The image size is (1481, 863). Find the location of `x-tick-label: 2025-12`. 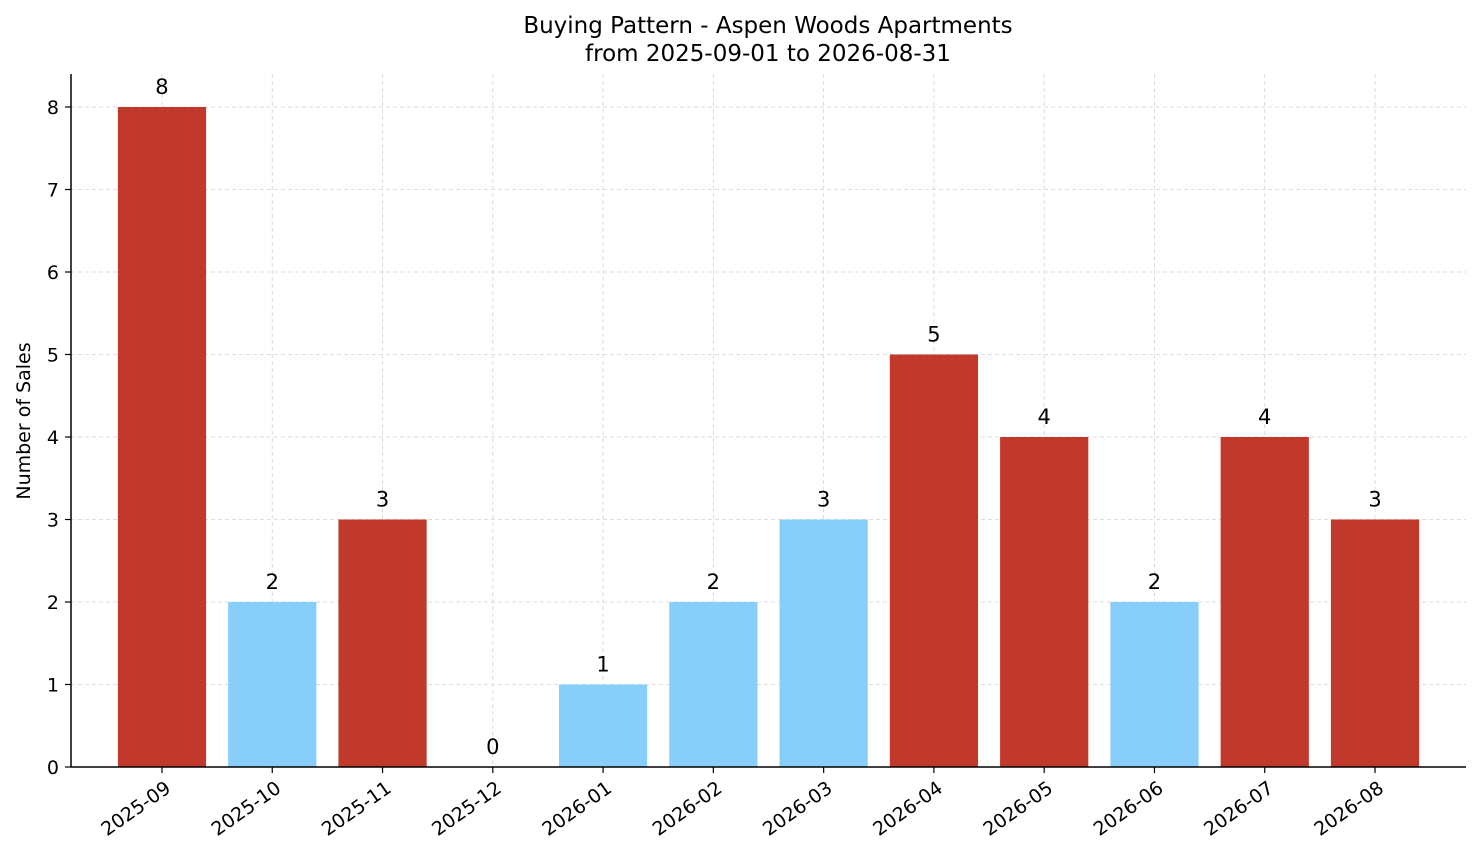

x-tick-label: 2025-12 is located at coordinates (467, 809).